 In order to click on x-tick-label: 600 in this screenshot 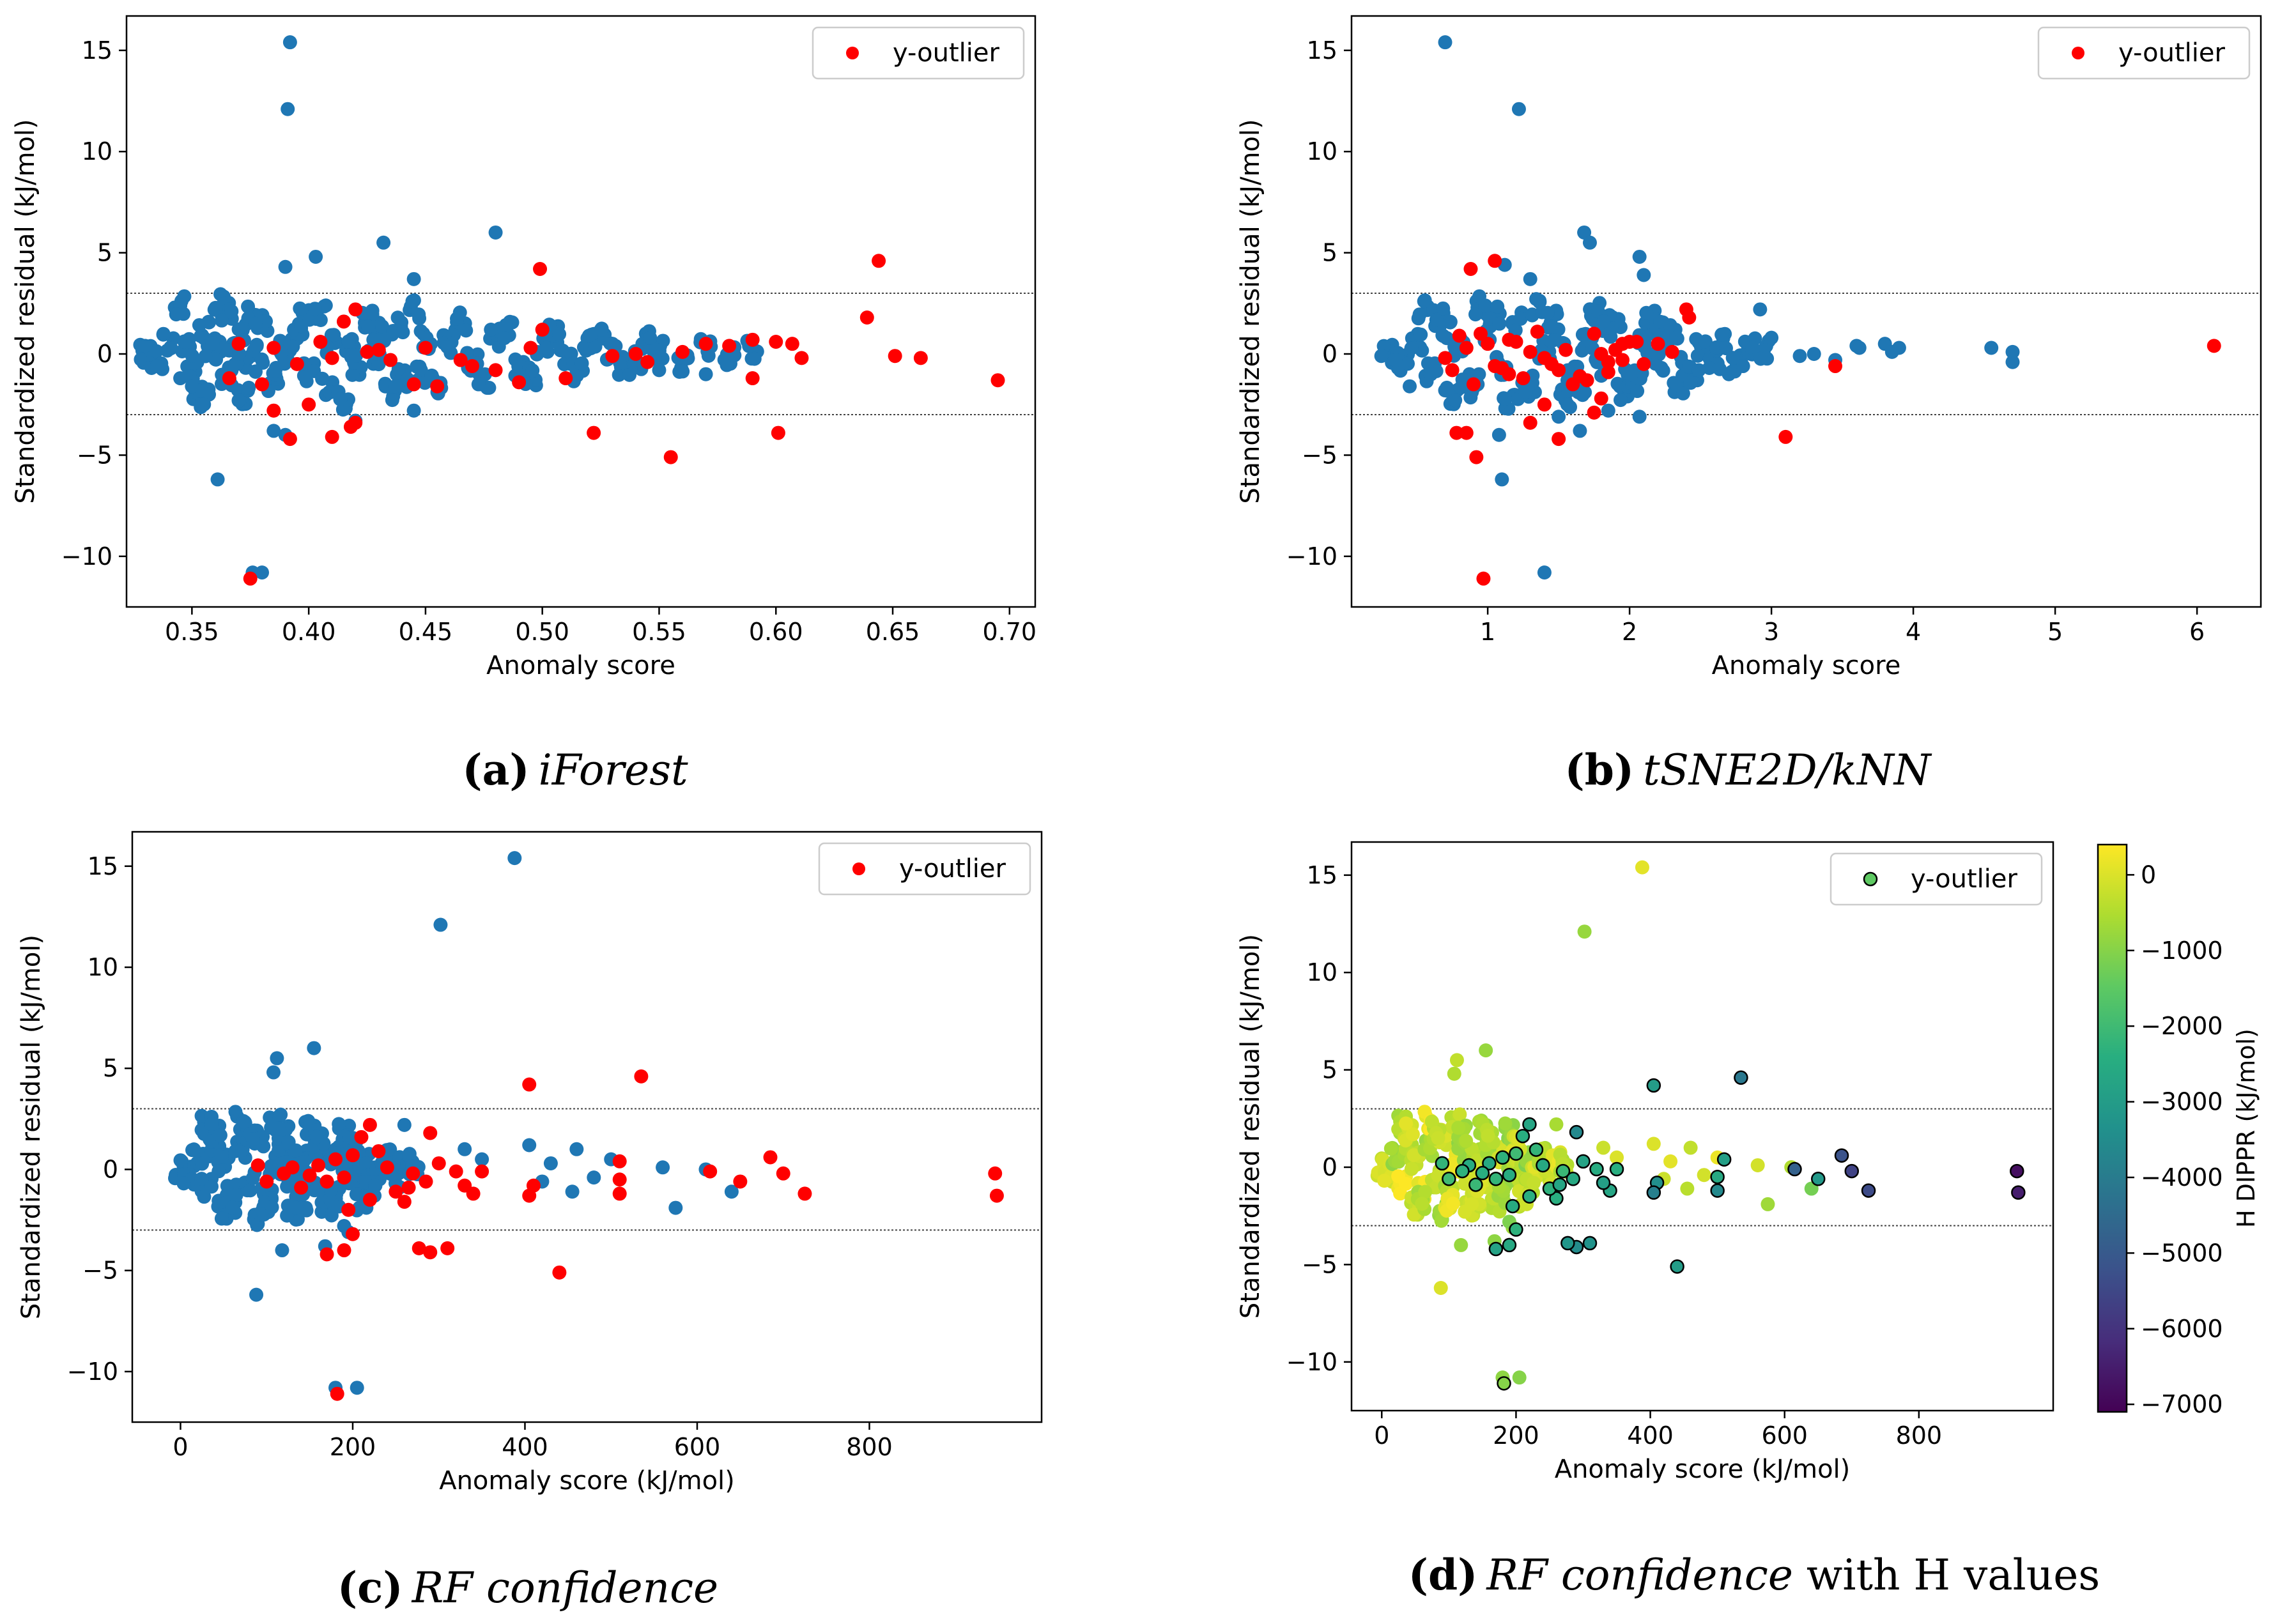, I will do `click(697, 1447)`.